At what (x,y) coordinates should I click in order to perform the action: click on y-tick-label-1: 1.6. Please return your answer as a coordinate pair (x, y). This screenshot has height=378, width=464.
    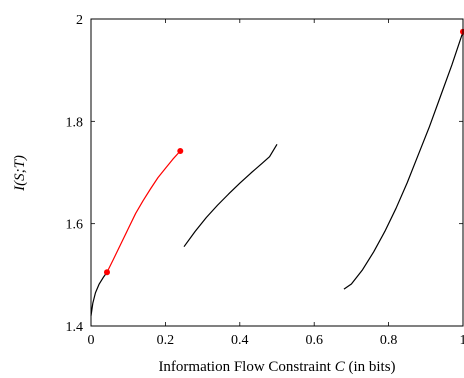
    Looking at the image, I should click on (75, 225).